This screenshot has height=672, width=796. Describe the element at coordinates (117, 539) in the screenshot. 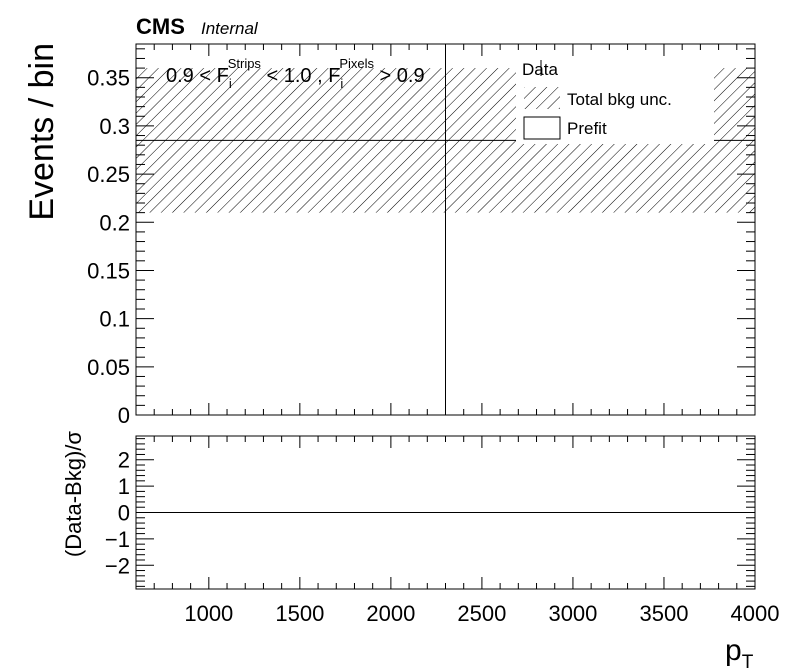

I see `ratio-tick-label: −1` at that location.